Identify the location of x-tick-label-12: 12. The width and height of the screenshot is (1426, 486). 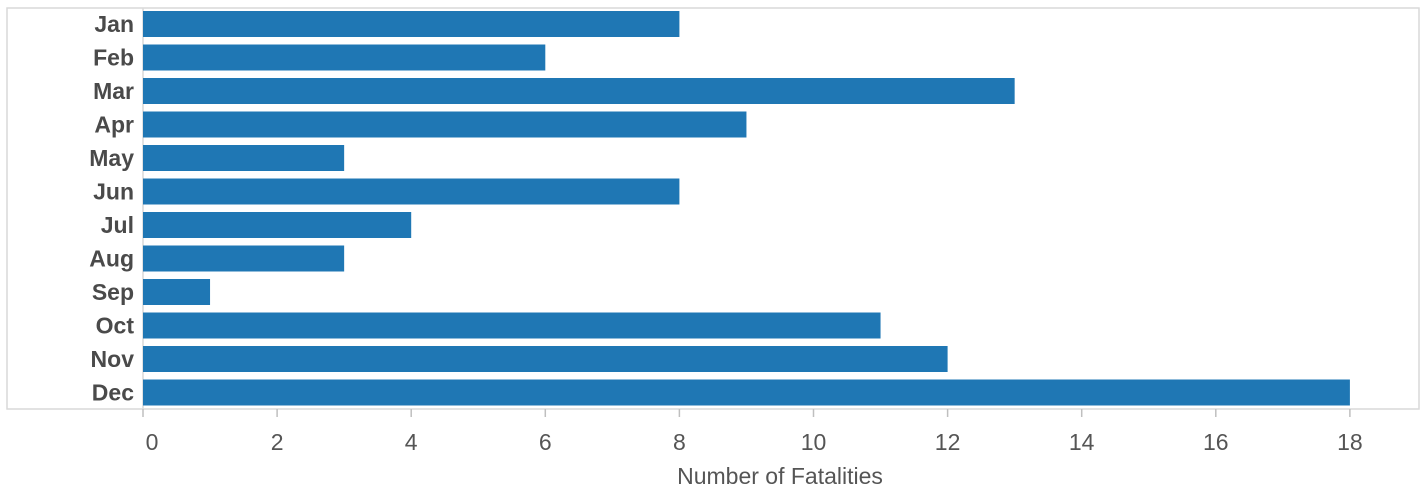
(948, 442).